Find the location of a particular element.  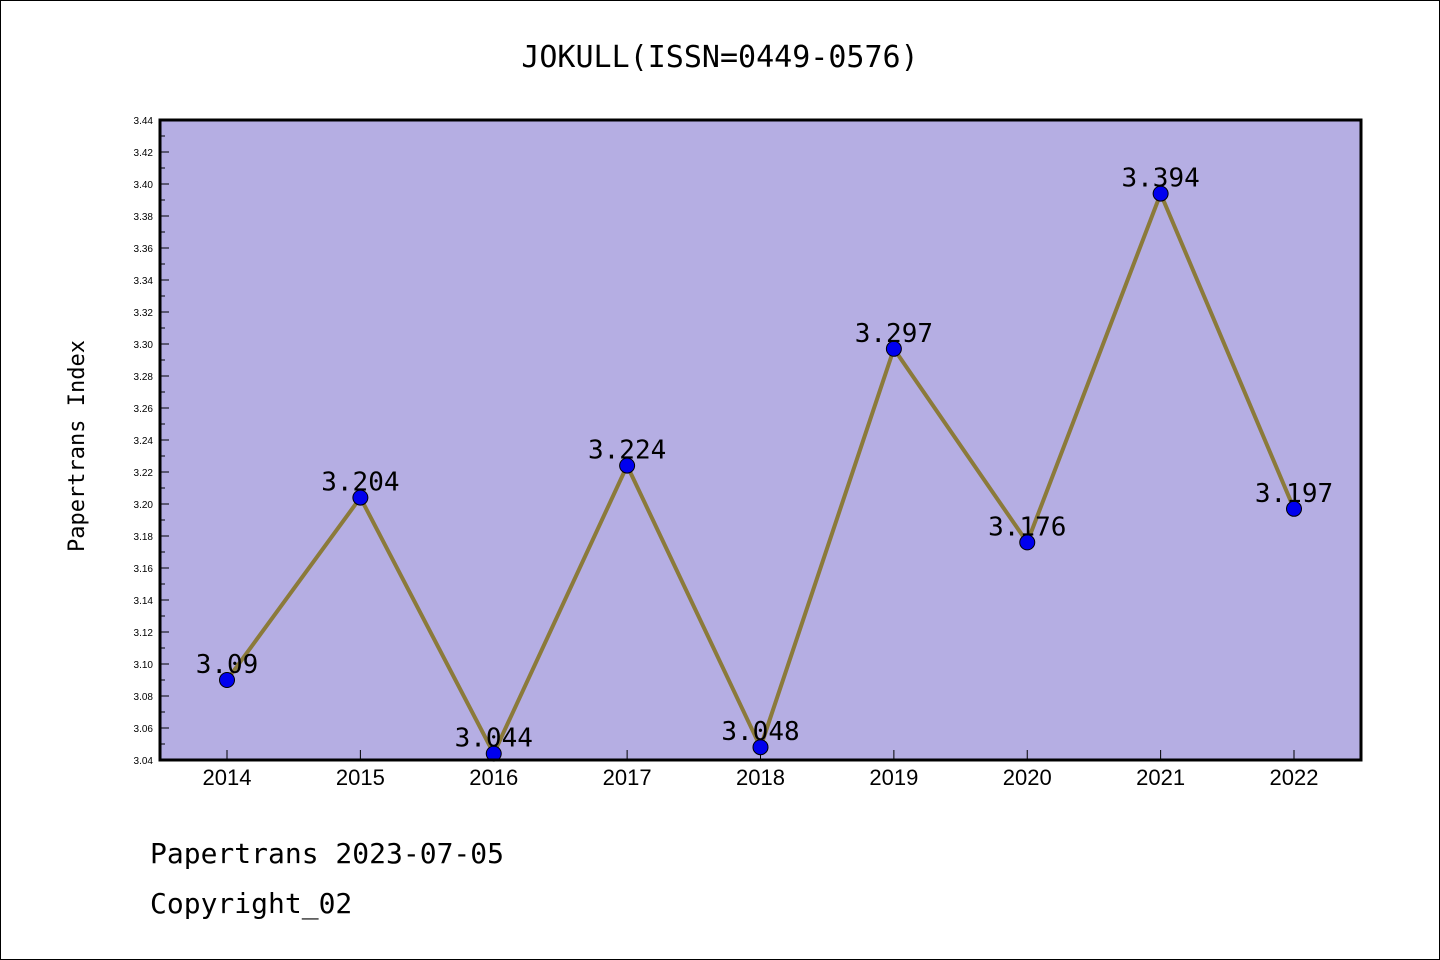

data-label: 3.048 is located at coordinates (760, 732).